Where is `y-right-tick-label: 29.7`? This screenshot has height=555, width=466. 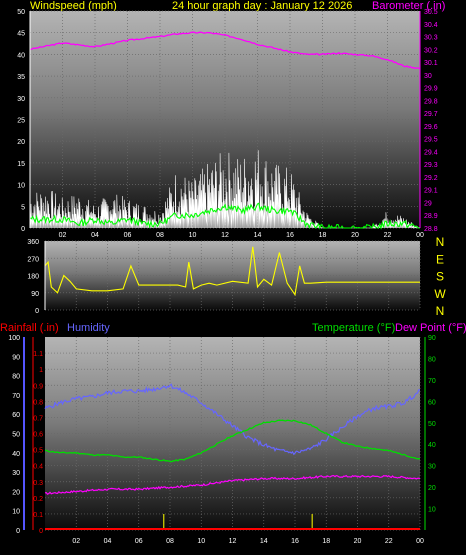 y-right-tick-label: 29.7 is located at coordinates (431, 114).